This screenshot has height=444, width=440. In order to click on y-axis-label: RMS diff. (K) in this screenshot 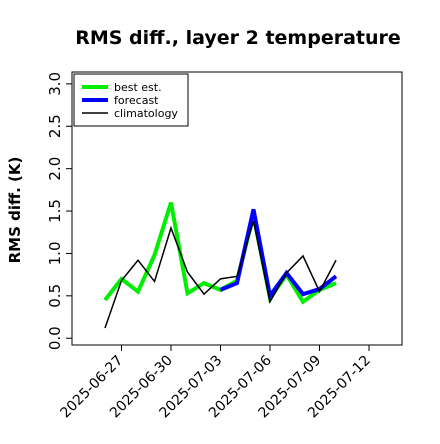, I will do `click(15, 210)`.